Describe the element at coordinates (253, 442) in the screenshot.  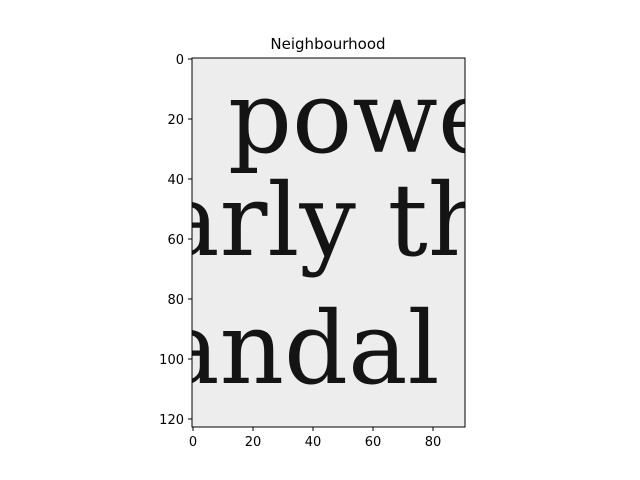
I see `x-tick-label: 20` at that location.